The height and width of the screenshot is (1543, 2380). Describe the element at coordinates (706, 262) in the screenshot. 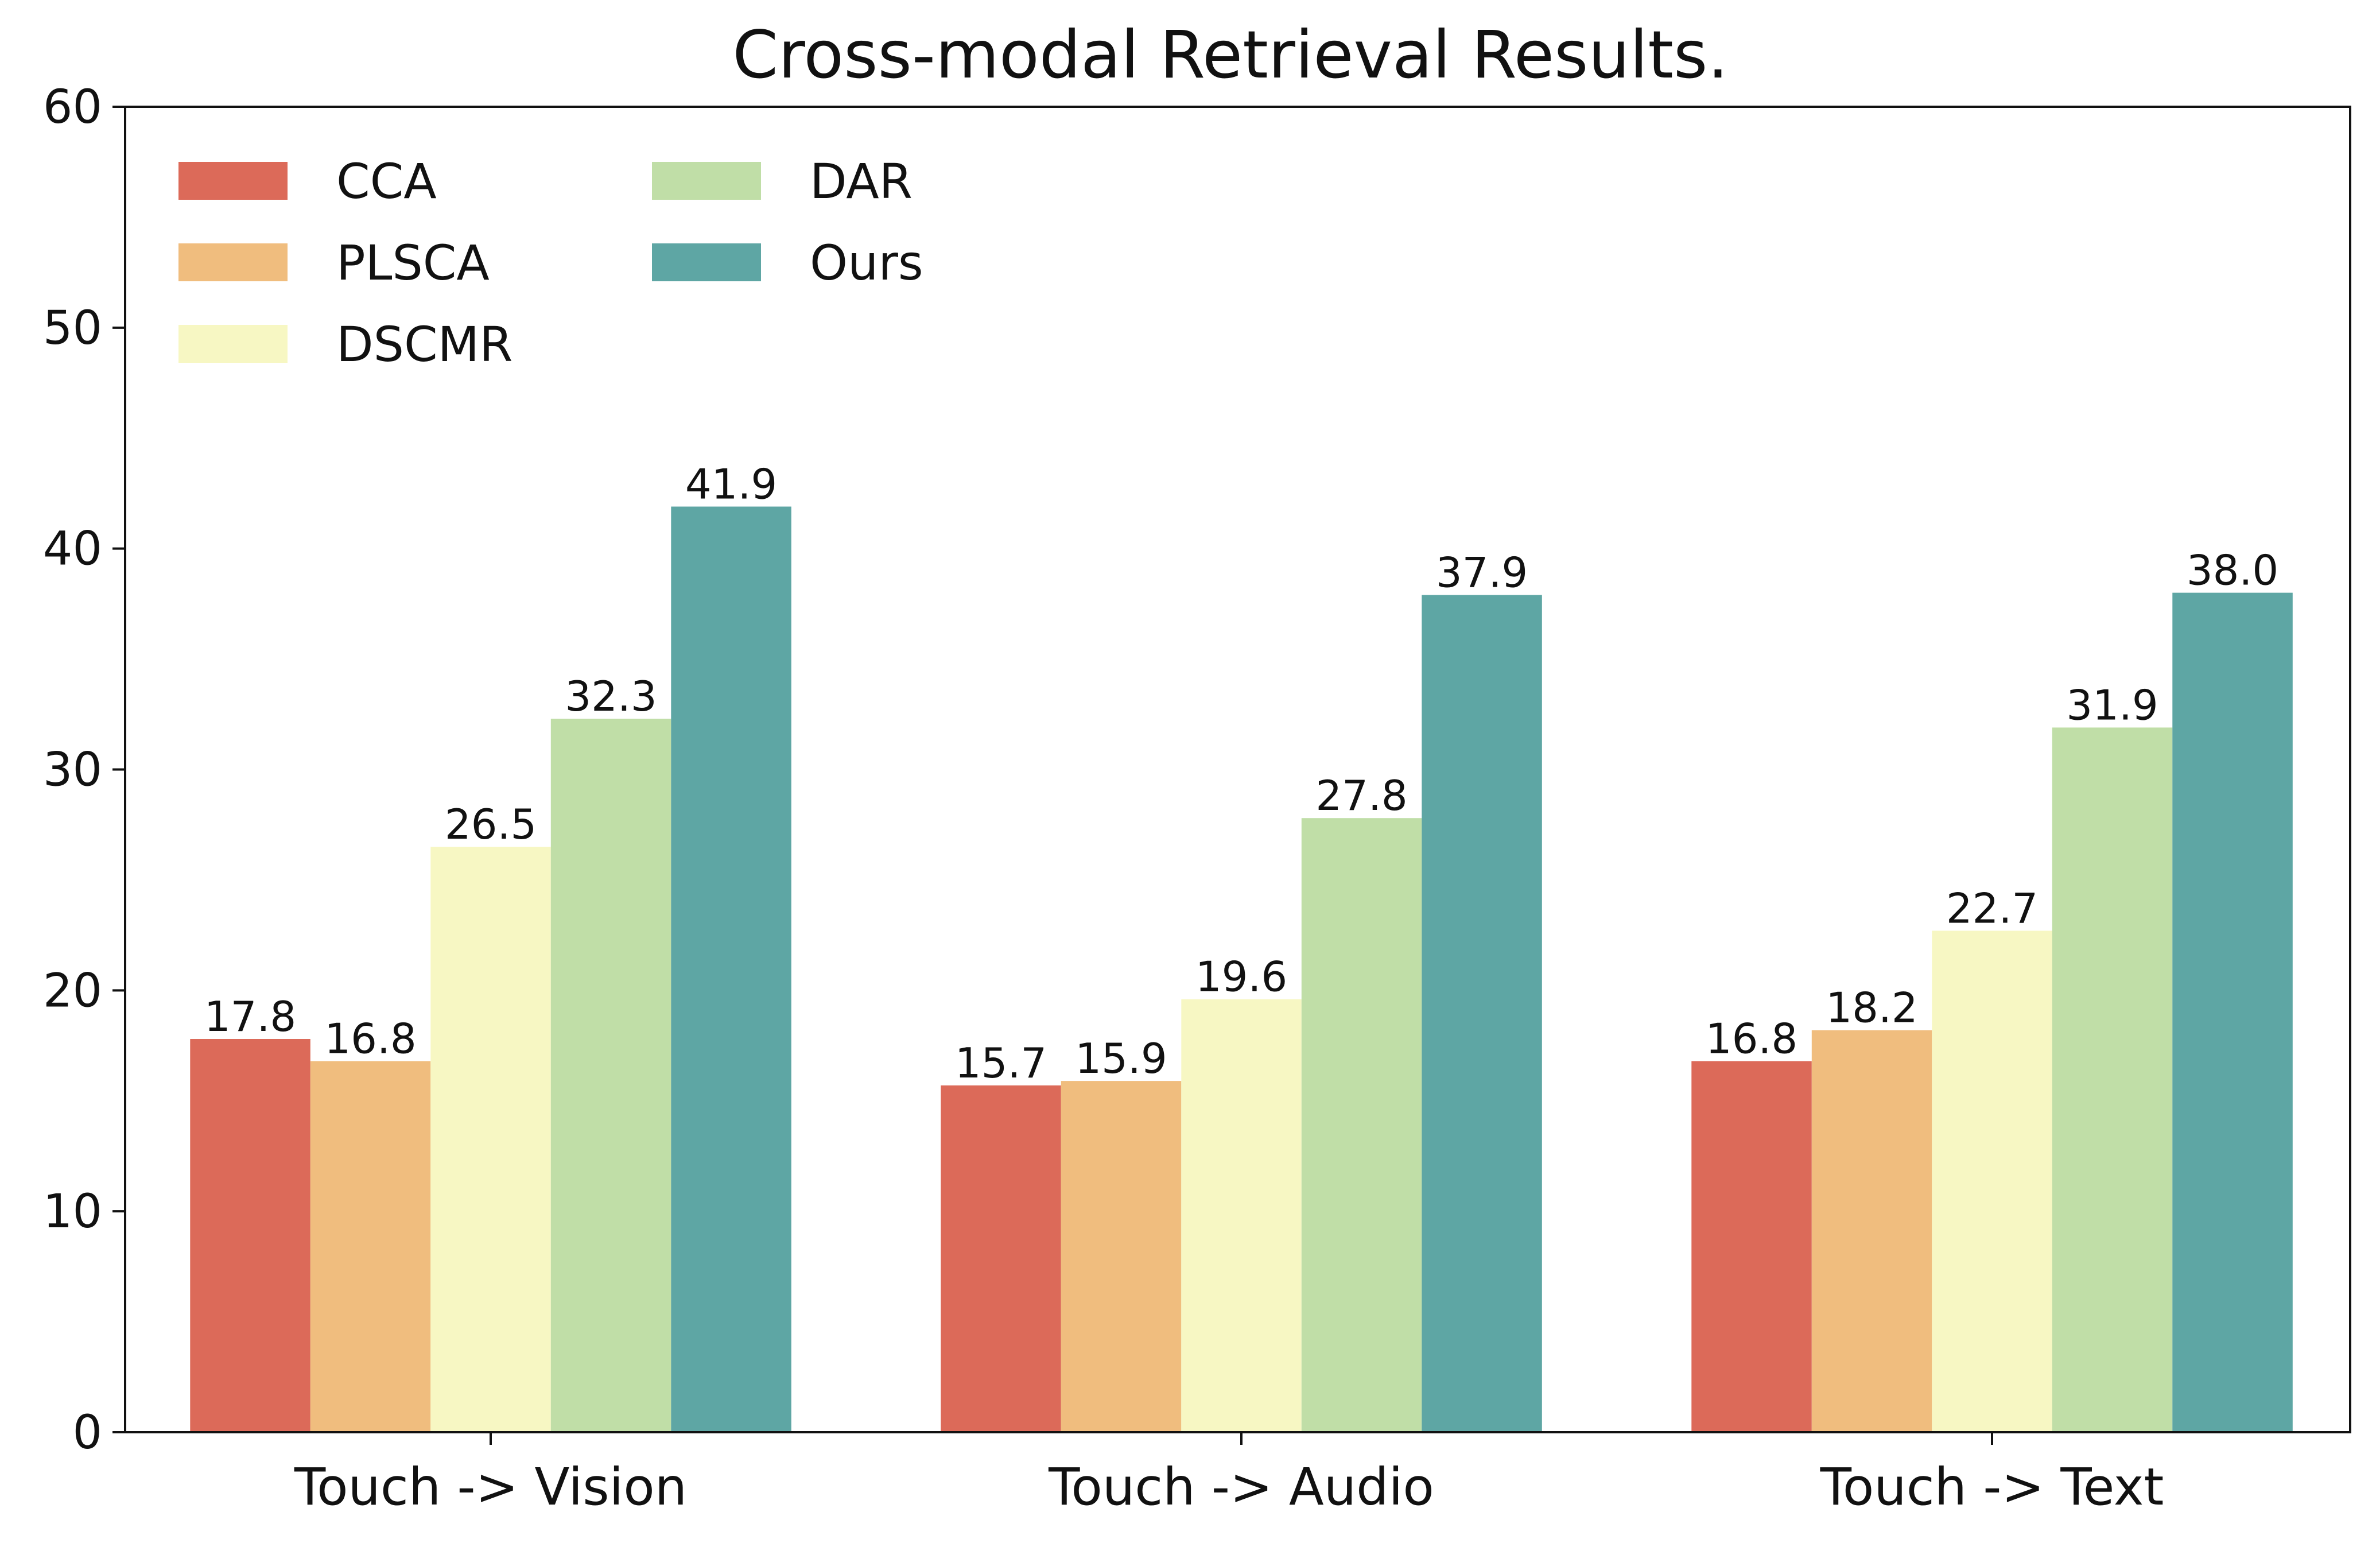

I see `legend-swatch-ours` at that location.